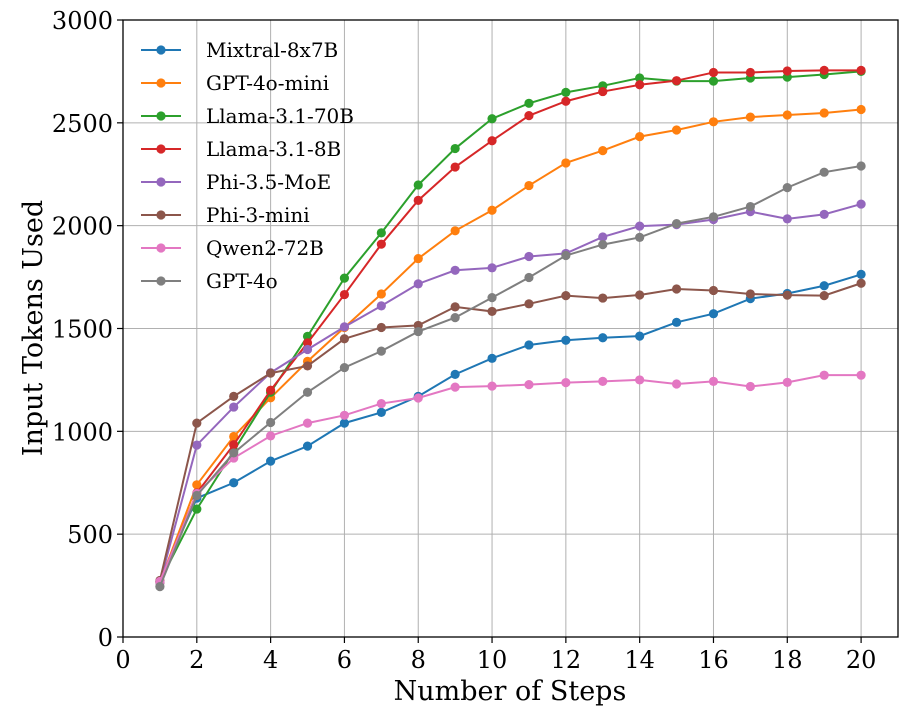 Image resolution: width=908 pixels, height=715 pixels. I want to click on y-tick-label: 1500, so click(82, 330).